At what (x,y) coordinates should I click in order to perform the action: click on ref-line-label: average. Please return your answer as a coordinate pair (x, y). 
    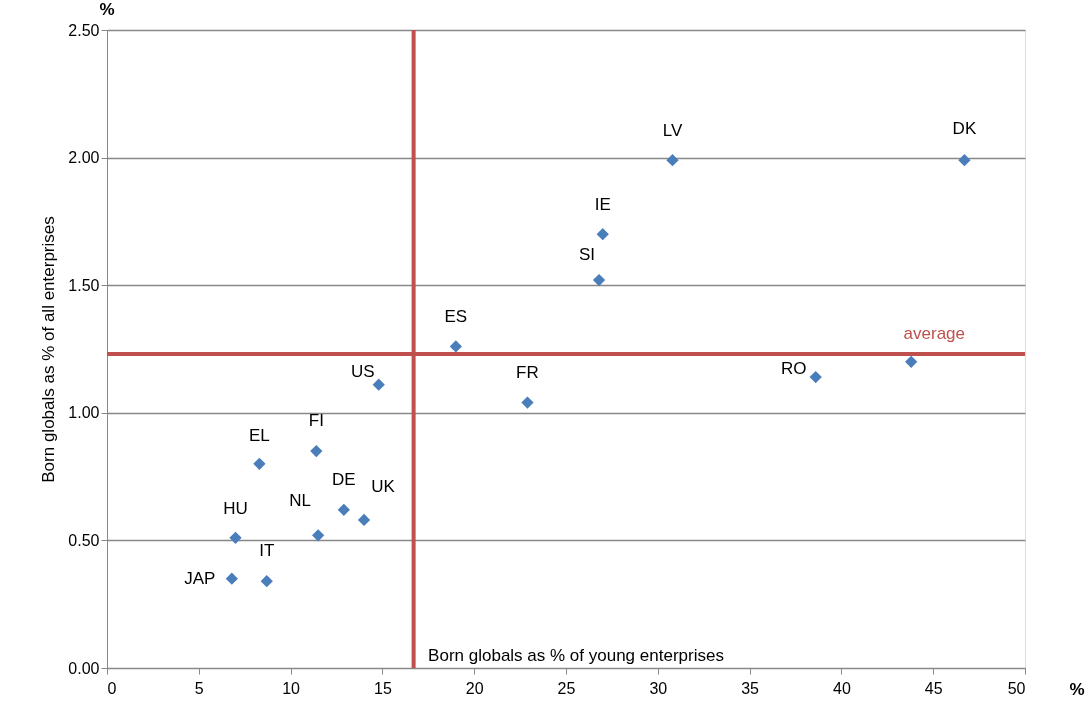
    Looking at the image, I should click on (934, 334).